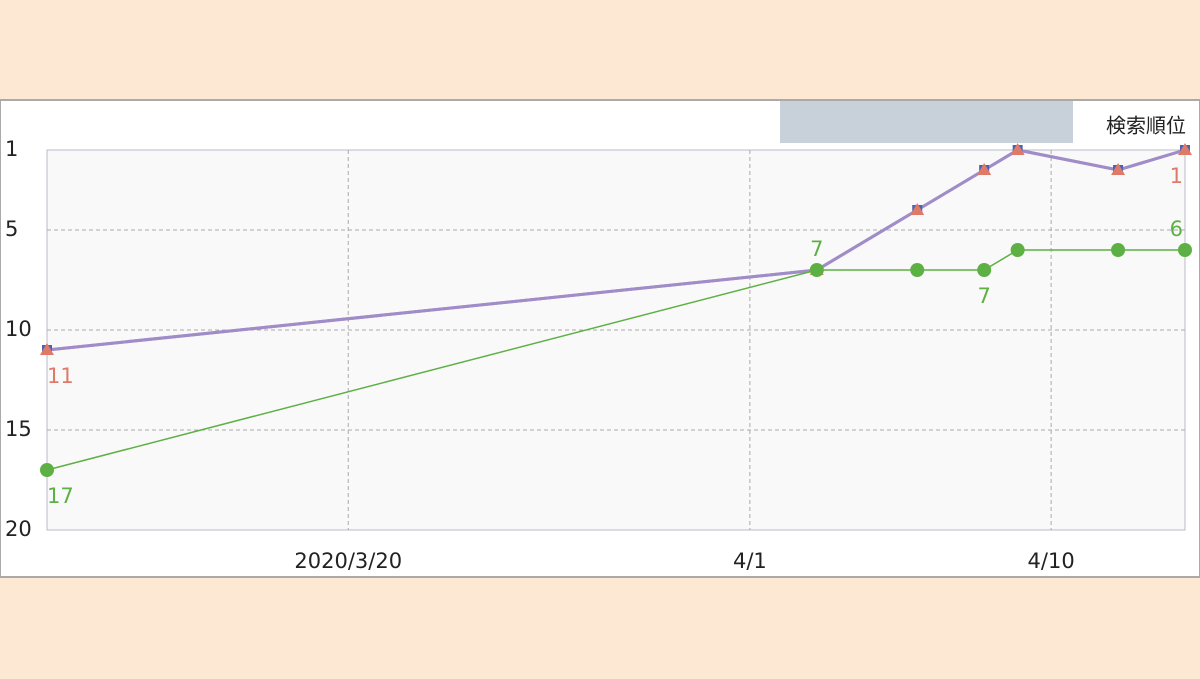  I want to click on data-label: 17, so click(60, 496).